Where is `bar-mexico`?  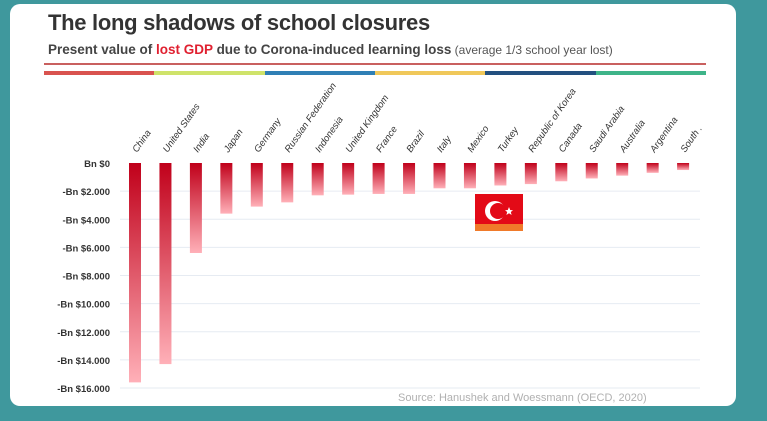 bar-mexico is located at coordinates (469, 176).